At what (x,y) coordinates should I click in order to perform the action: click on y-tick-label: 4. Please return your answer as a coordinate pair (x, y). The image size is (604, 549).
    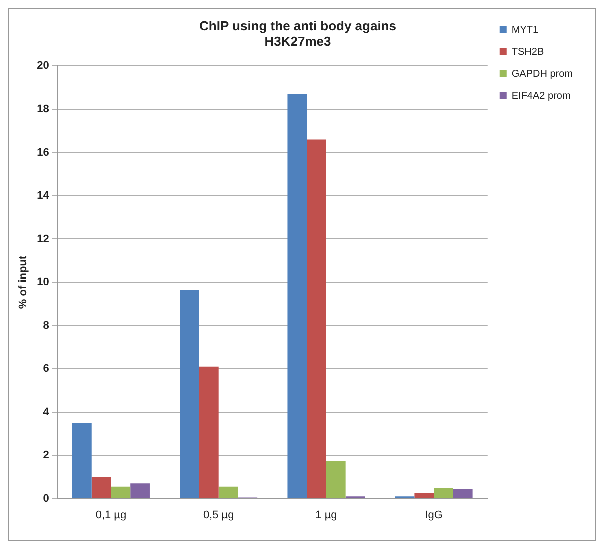
    Looking at the image, I should click on (46, 412).